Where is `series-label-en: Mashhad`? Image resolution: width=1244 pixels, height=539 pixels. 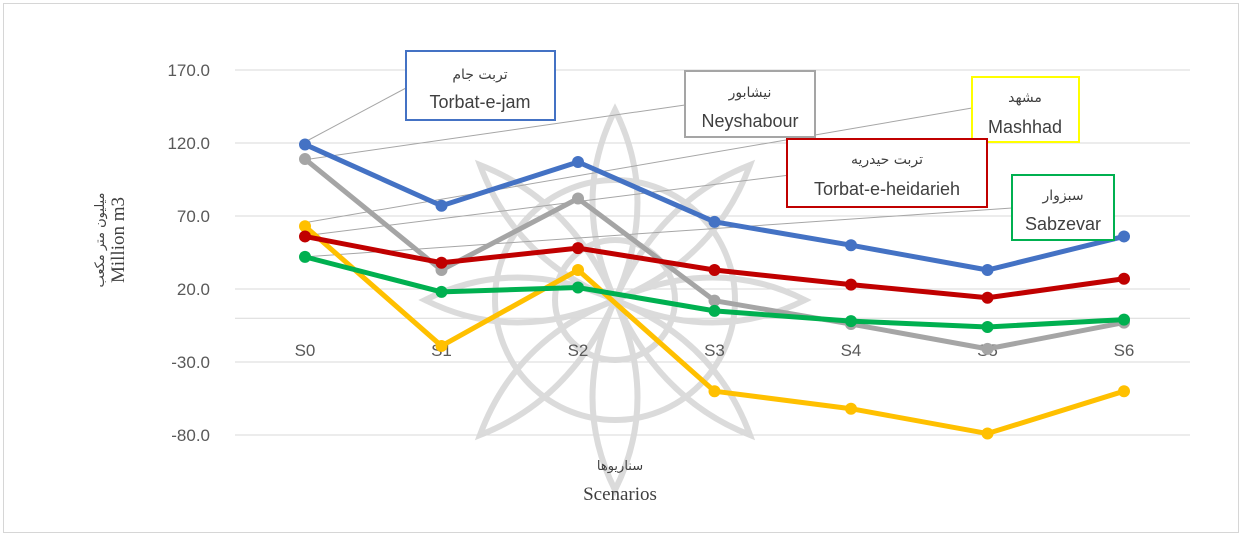
series-label-en: Mashhad is located at coordinates (1025, 127).